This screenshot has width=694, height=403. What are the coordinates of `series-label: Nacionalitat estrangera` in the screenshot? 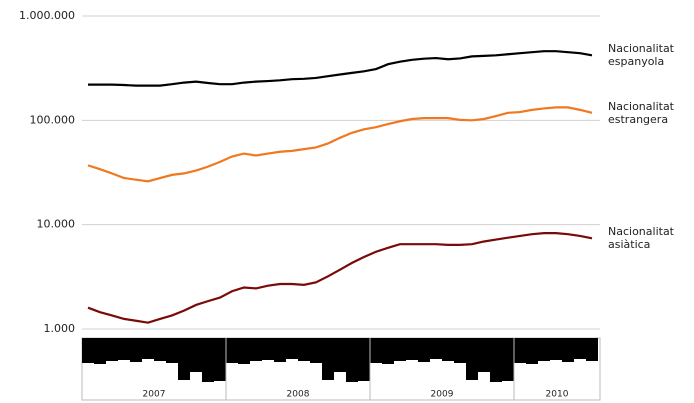 It's located at (641, 112).